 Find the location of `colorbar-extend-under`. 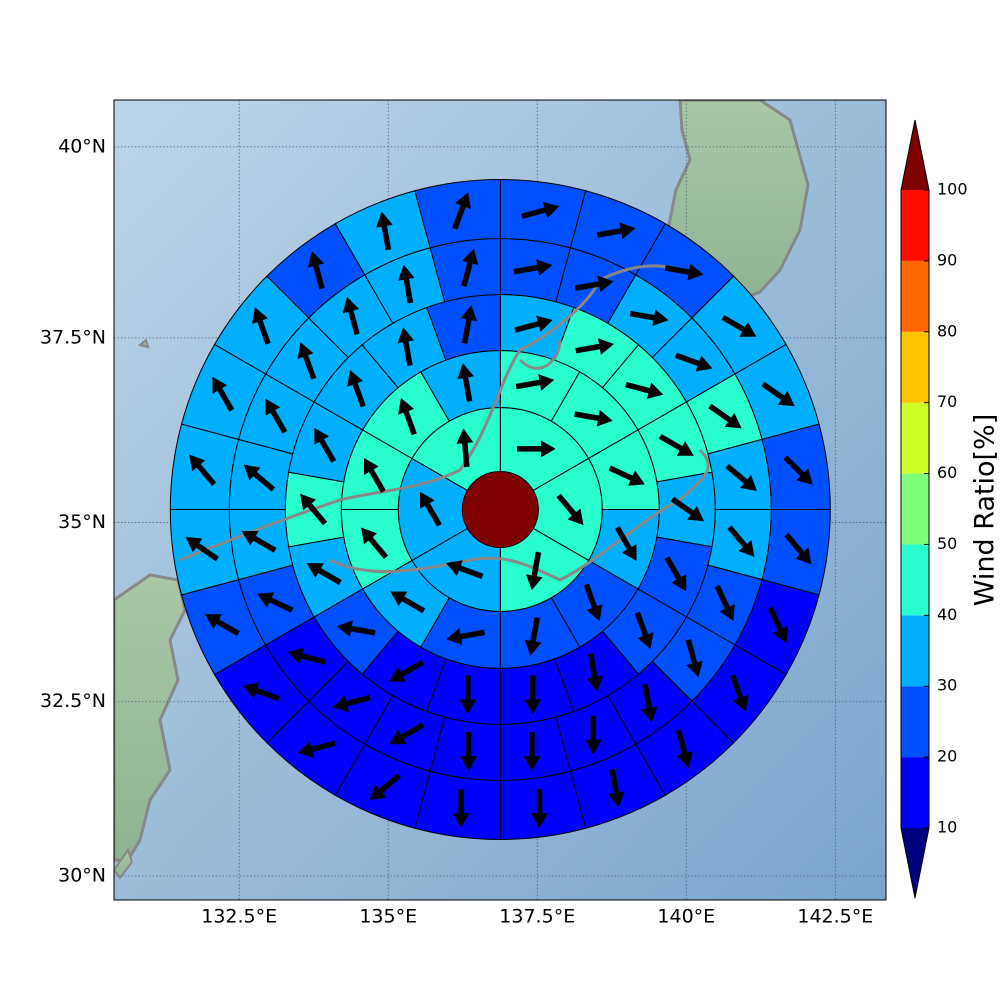

colorbar-extend-under is located at coordinates (915, 863).